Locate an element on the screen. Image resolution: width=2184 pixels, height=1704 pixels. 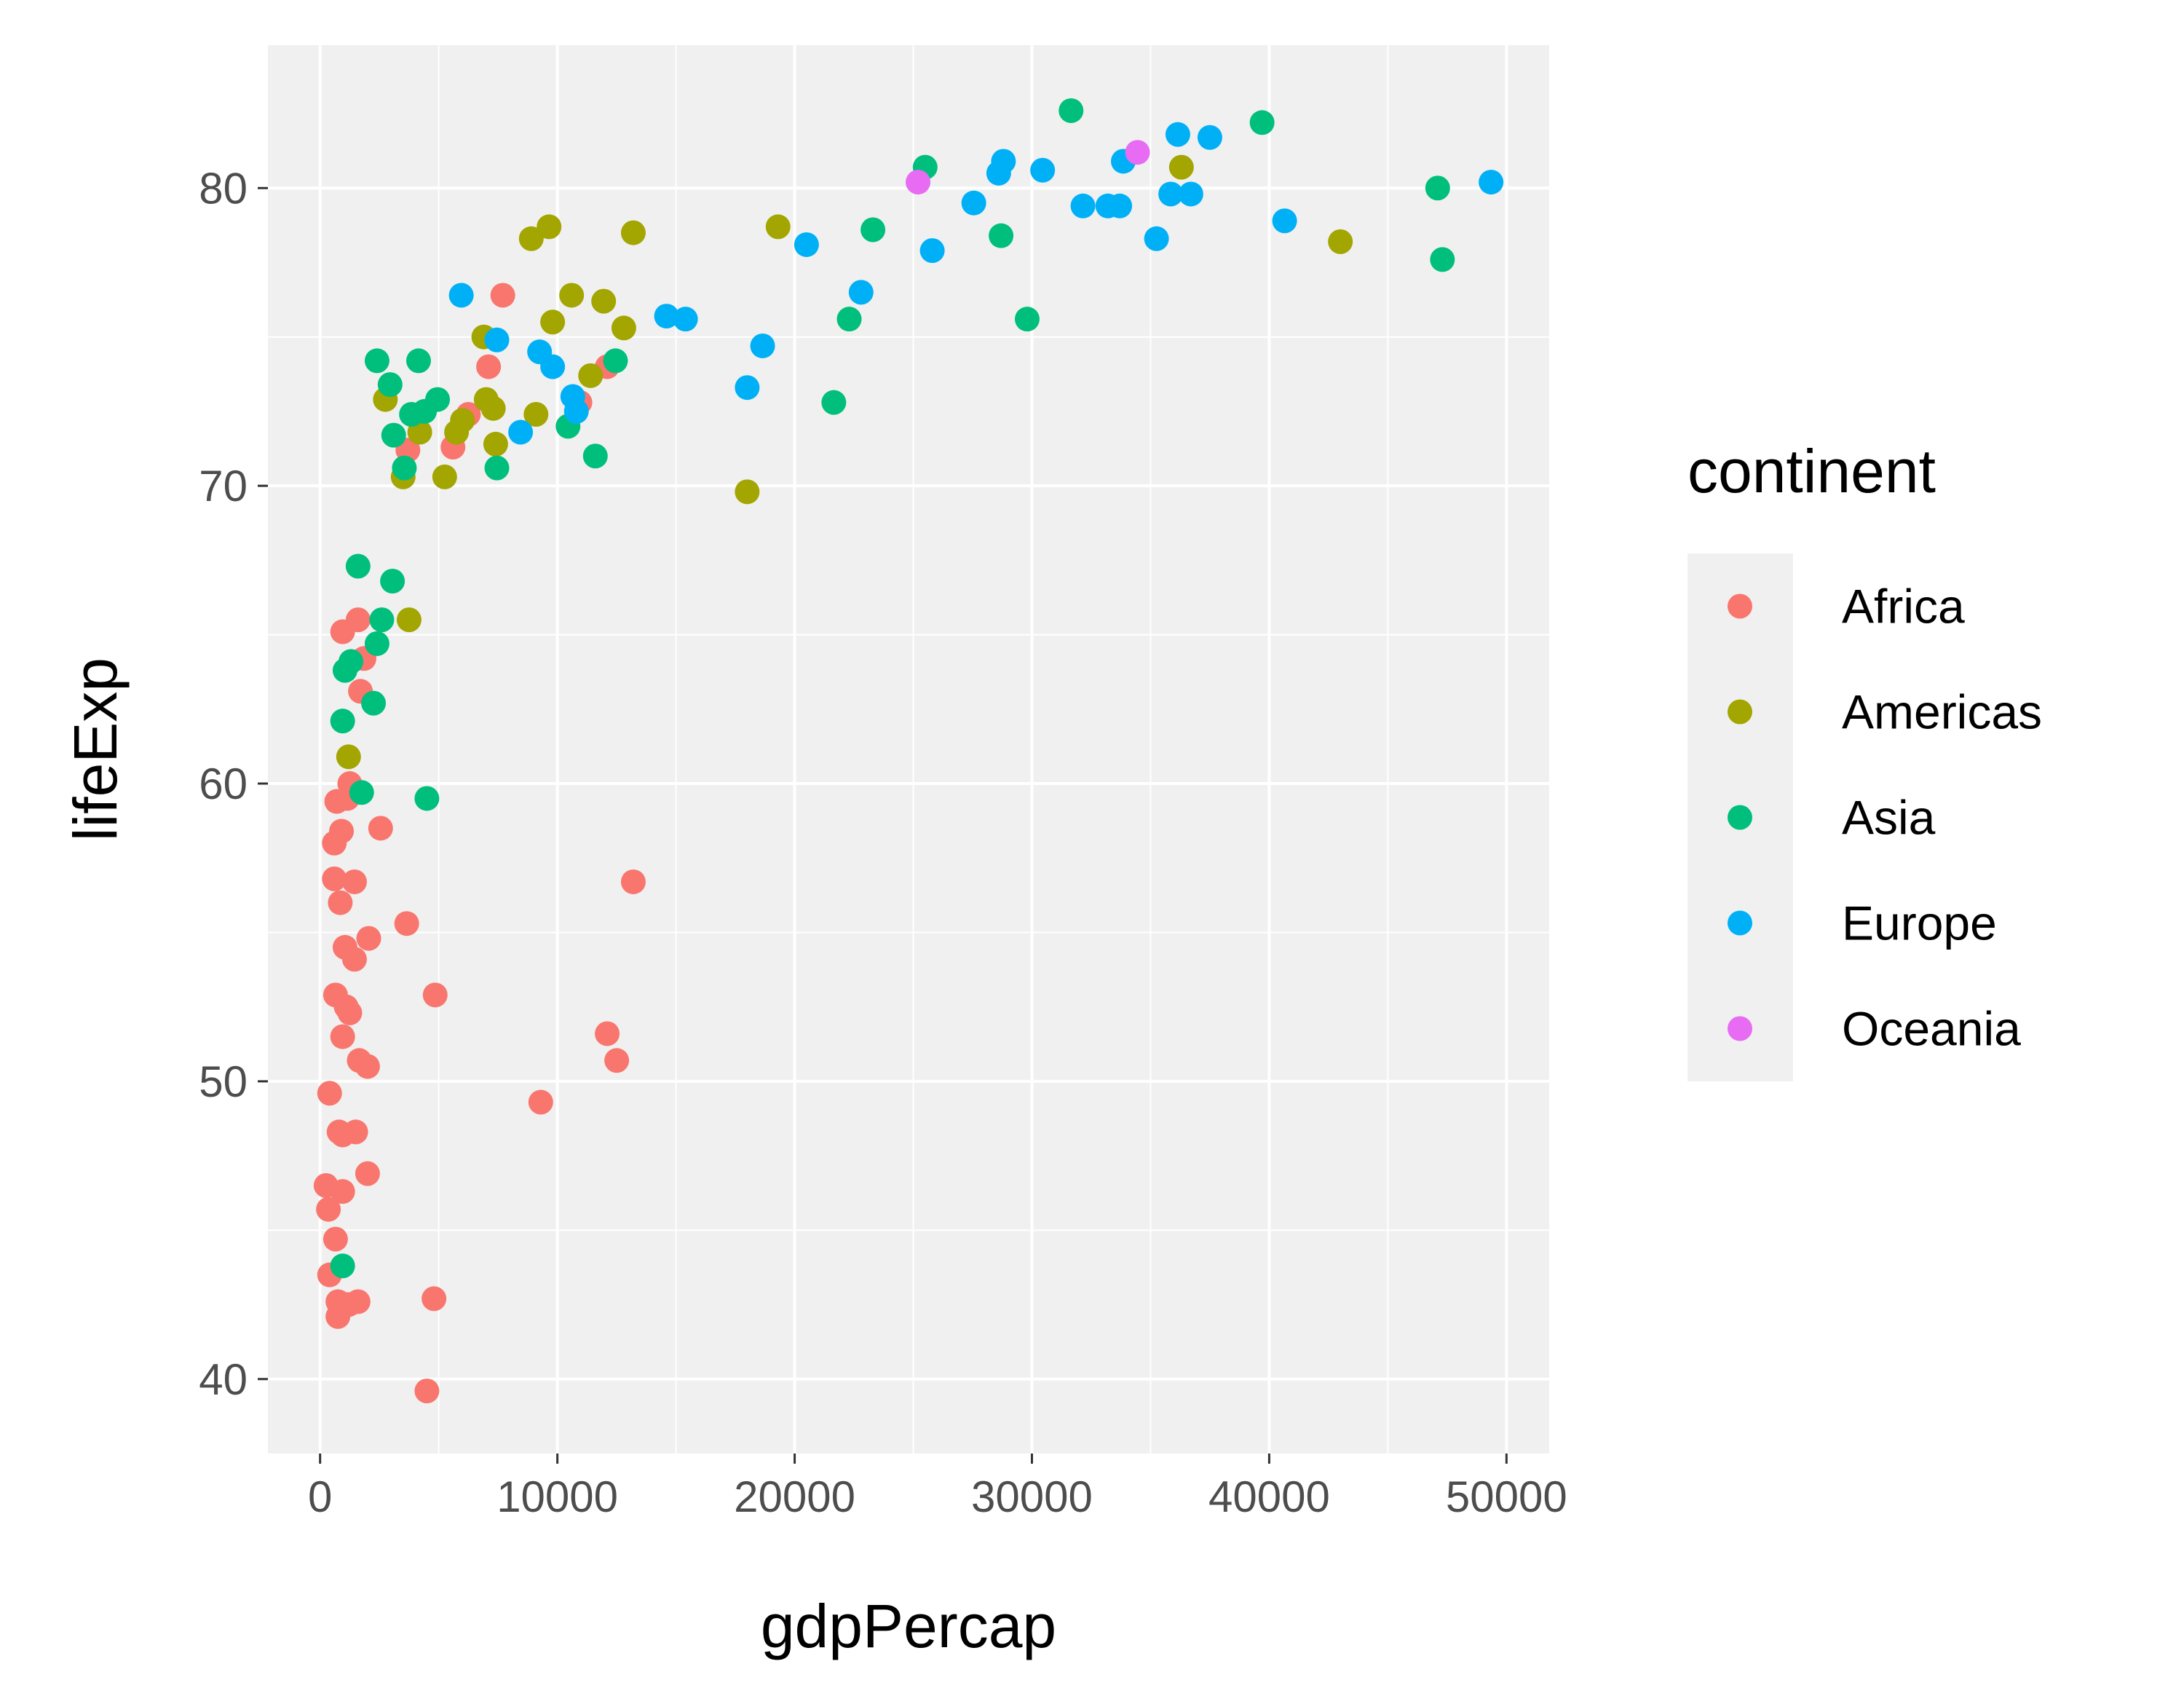
legend-title: continent is located at coordinates (1812, 471).